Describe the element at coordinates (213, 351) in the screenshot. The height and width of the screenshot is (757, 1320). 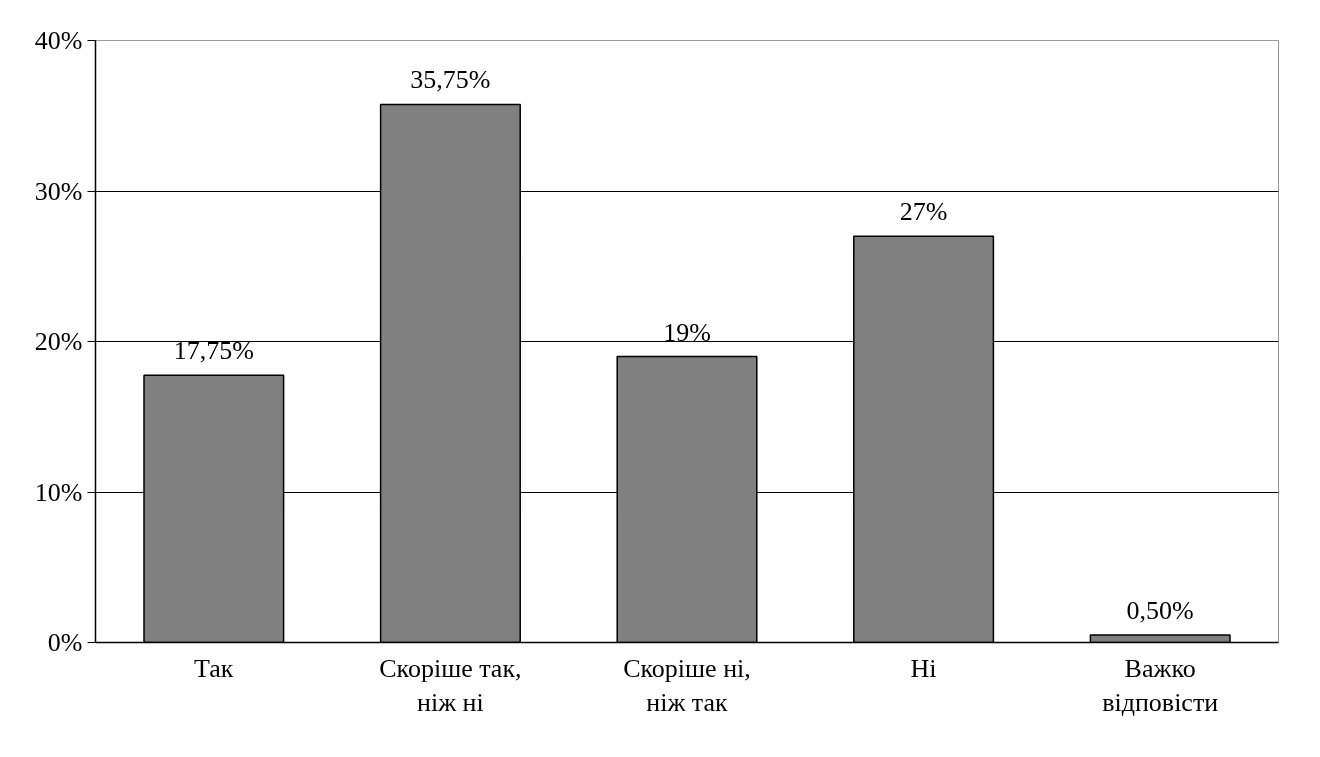
I see `data-label: 17,75%` at that location.